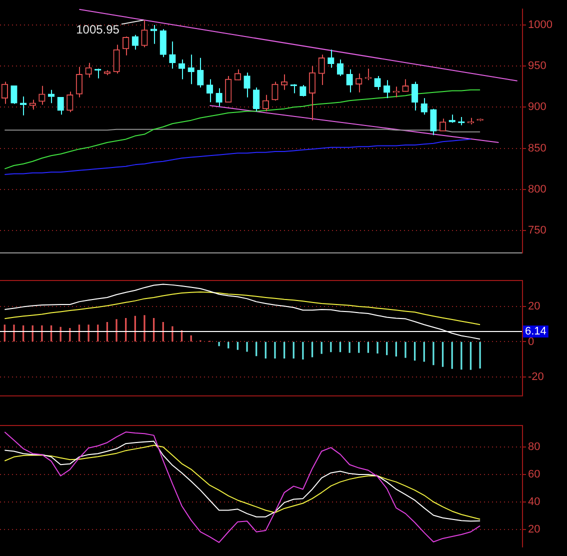 The image size is (567, 556). What do you see at coordinates (98, 29) in the screenshot?
I see `annotation: 1005.95` at bounding box center [98, 29].